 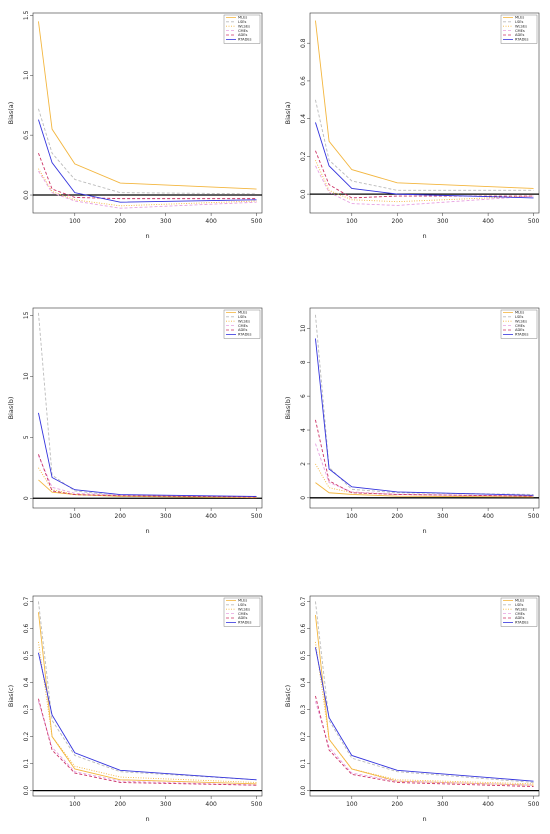 I want to click on y-tick-label: 0.4, so click(x=26, y=683).